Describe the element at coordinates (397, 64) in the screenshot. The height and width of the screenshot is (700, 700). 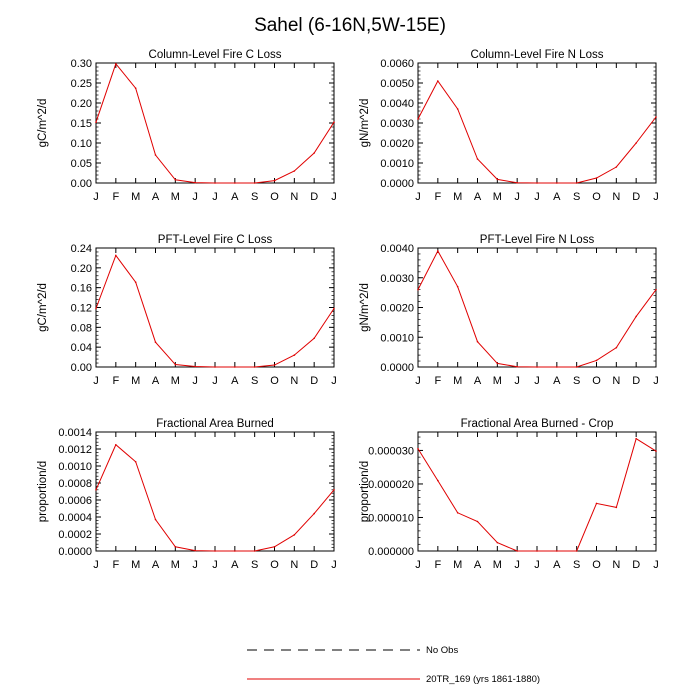
I see `y-tick-label: 0.0060` at that location.